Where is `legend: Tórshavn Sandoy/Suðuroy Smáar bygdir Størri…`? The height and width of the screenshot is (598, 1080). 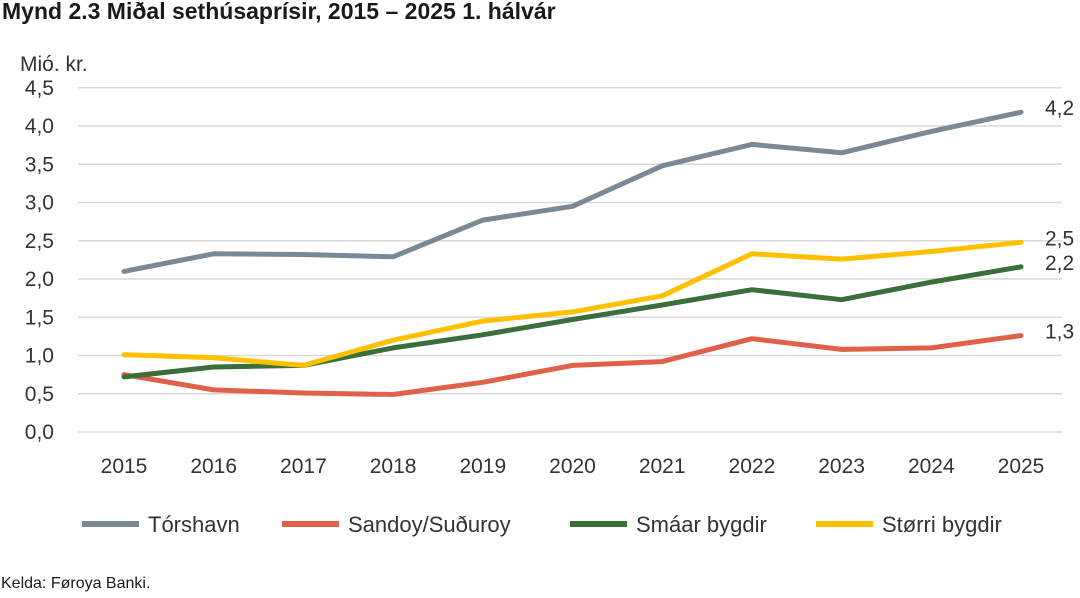 legend: Tórshavn Sandoy/Suðuroy Smáar bygdir Størri… is located at coordinates (542, 524).